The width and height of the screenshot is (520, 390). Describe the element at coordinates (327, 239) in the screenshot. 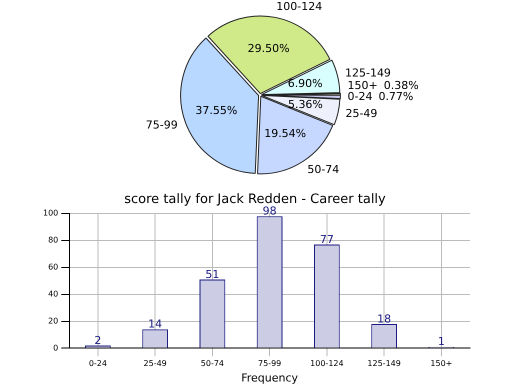

I see `data-label: 77` at that location.